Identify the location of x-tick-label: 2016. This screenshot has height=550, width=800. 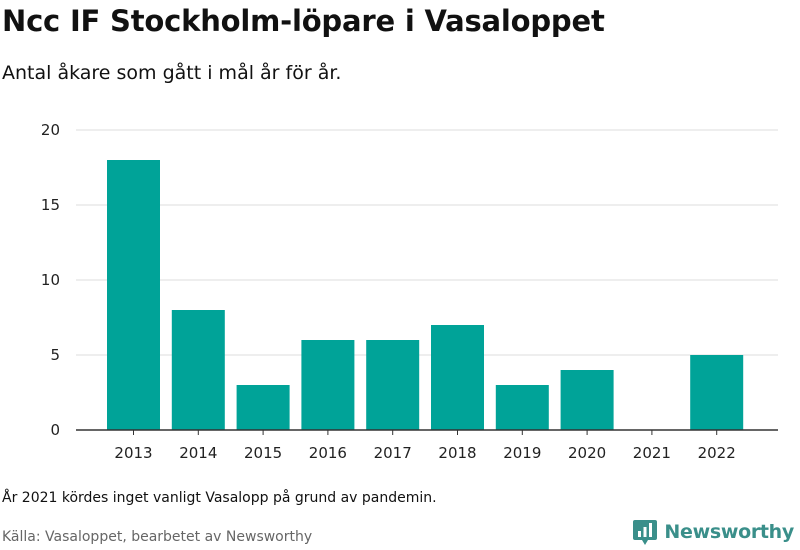
(328, 453).